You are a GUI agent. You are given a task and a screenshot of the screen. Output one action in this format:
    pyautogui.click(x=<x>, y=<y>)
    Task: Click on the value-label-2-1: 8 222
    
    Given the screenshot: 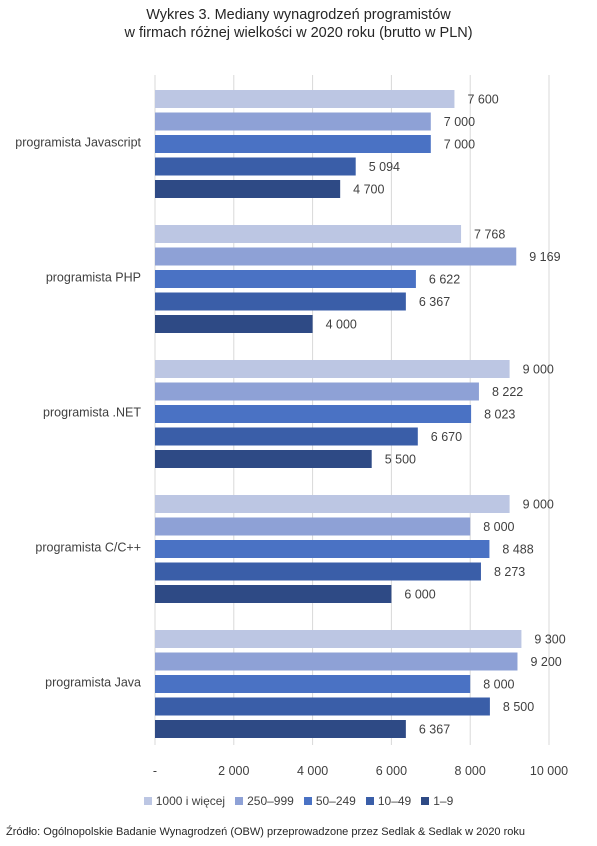 What is the action you would take?
    pyautogui.click(x=507, y=392)
    